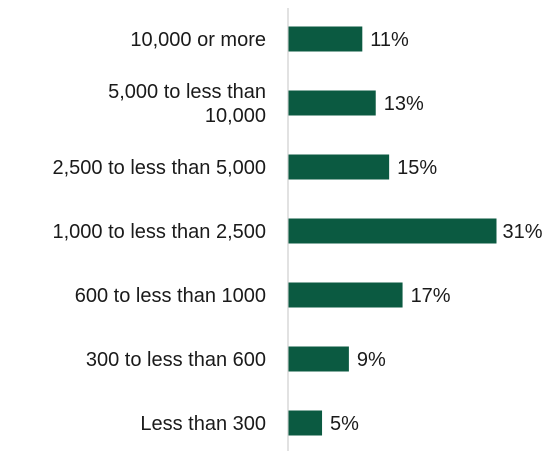 This screenshot has height=456, width=553. I want to click on category-label-line: 300 to less than 600, so click(176, 360).